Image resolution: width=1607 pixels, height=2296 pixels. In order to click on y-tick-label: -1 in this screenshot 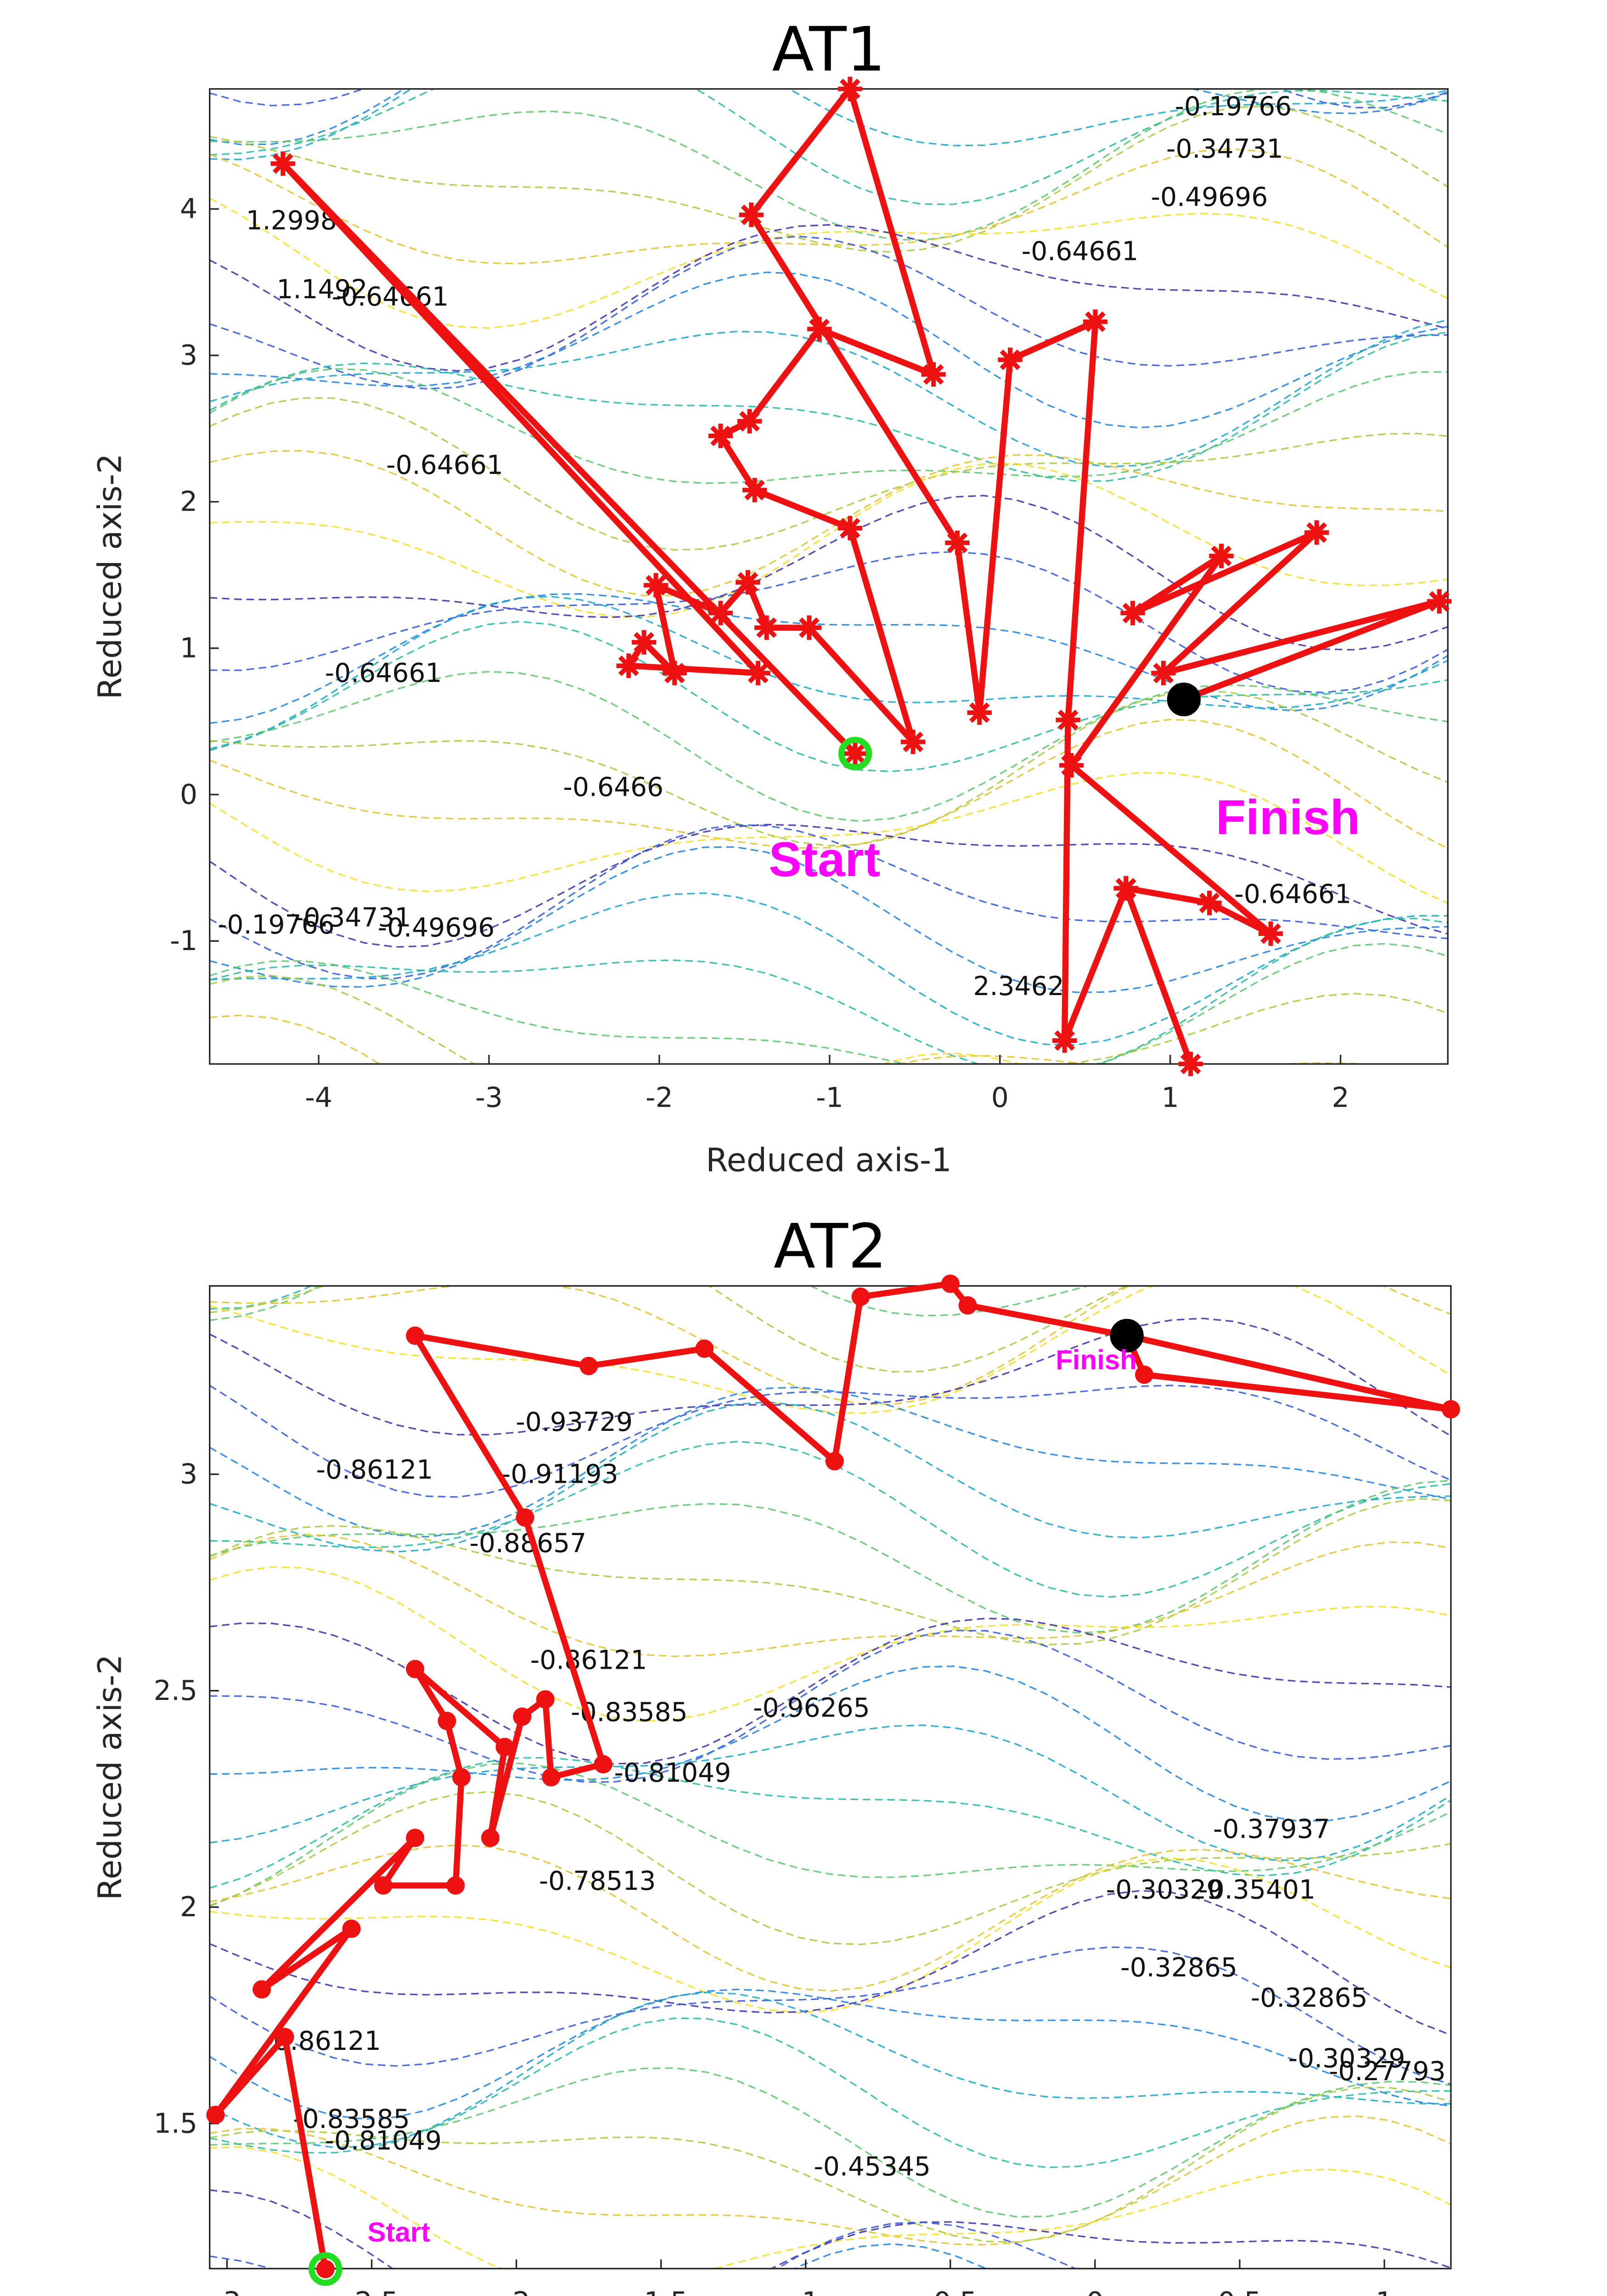, I will do `click(183, 941)`.